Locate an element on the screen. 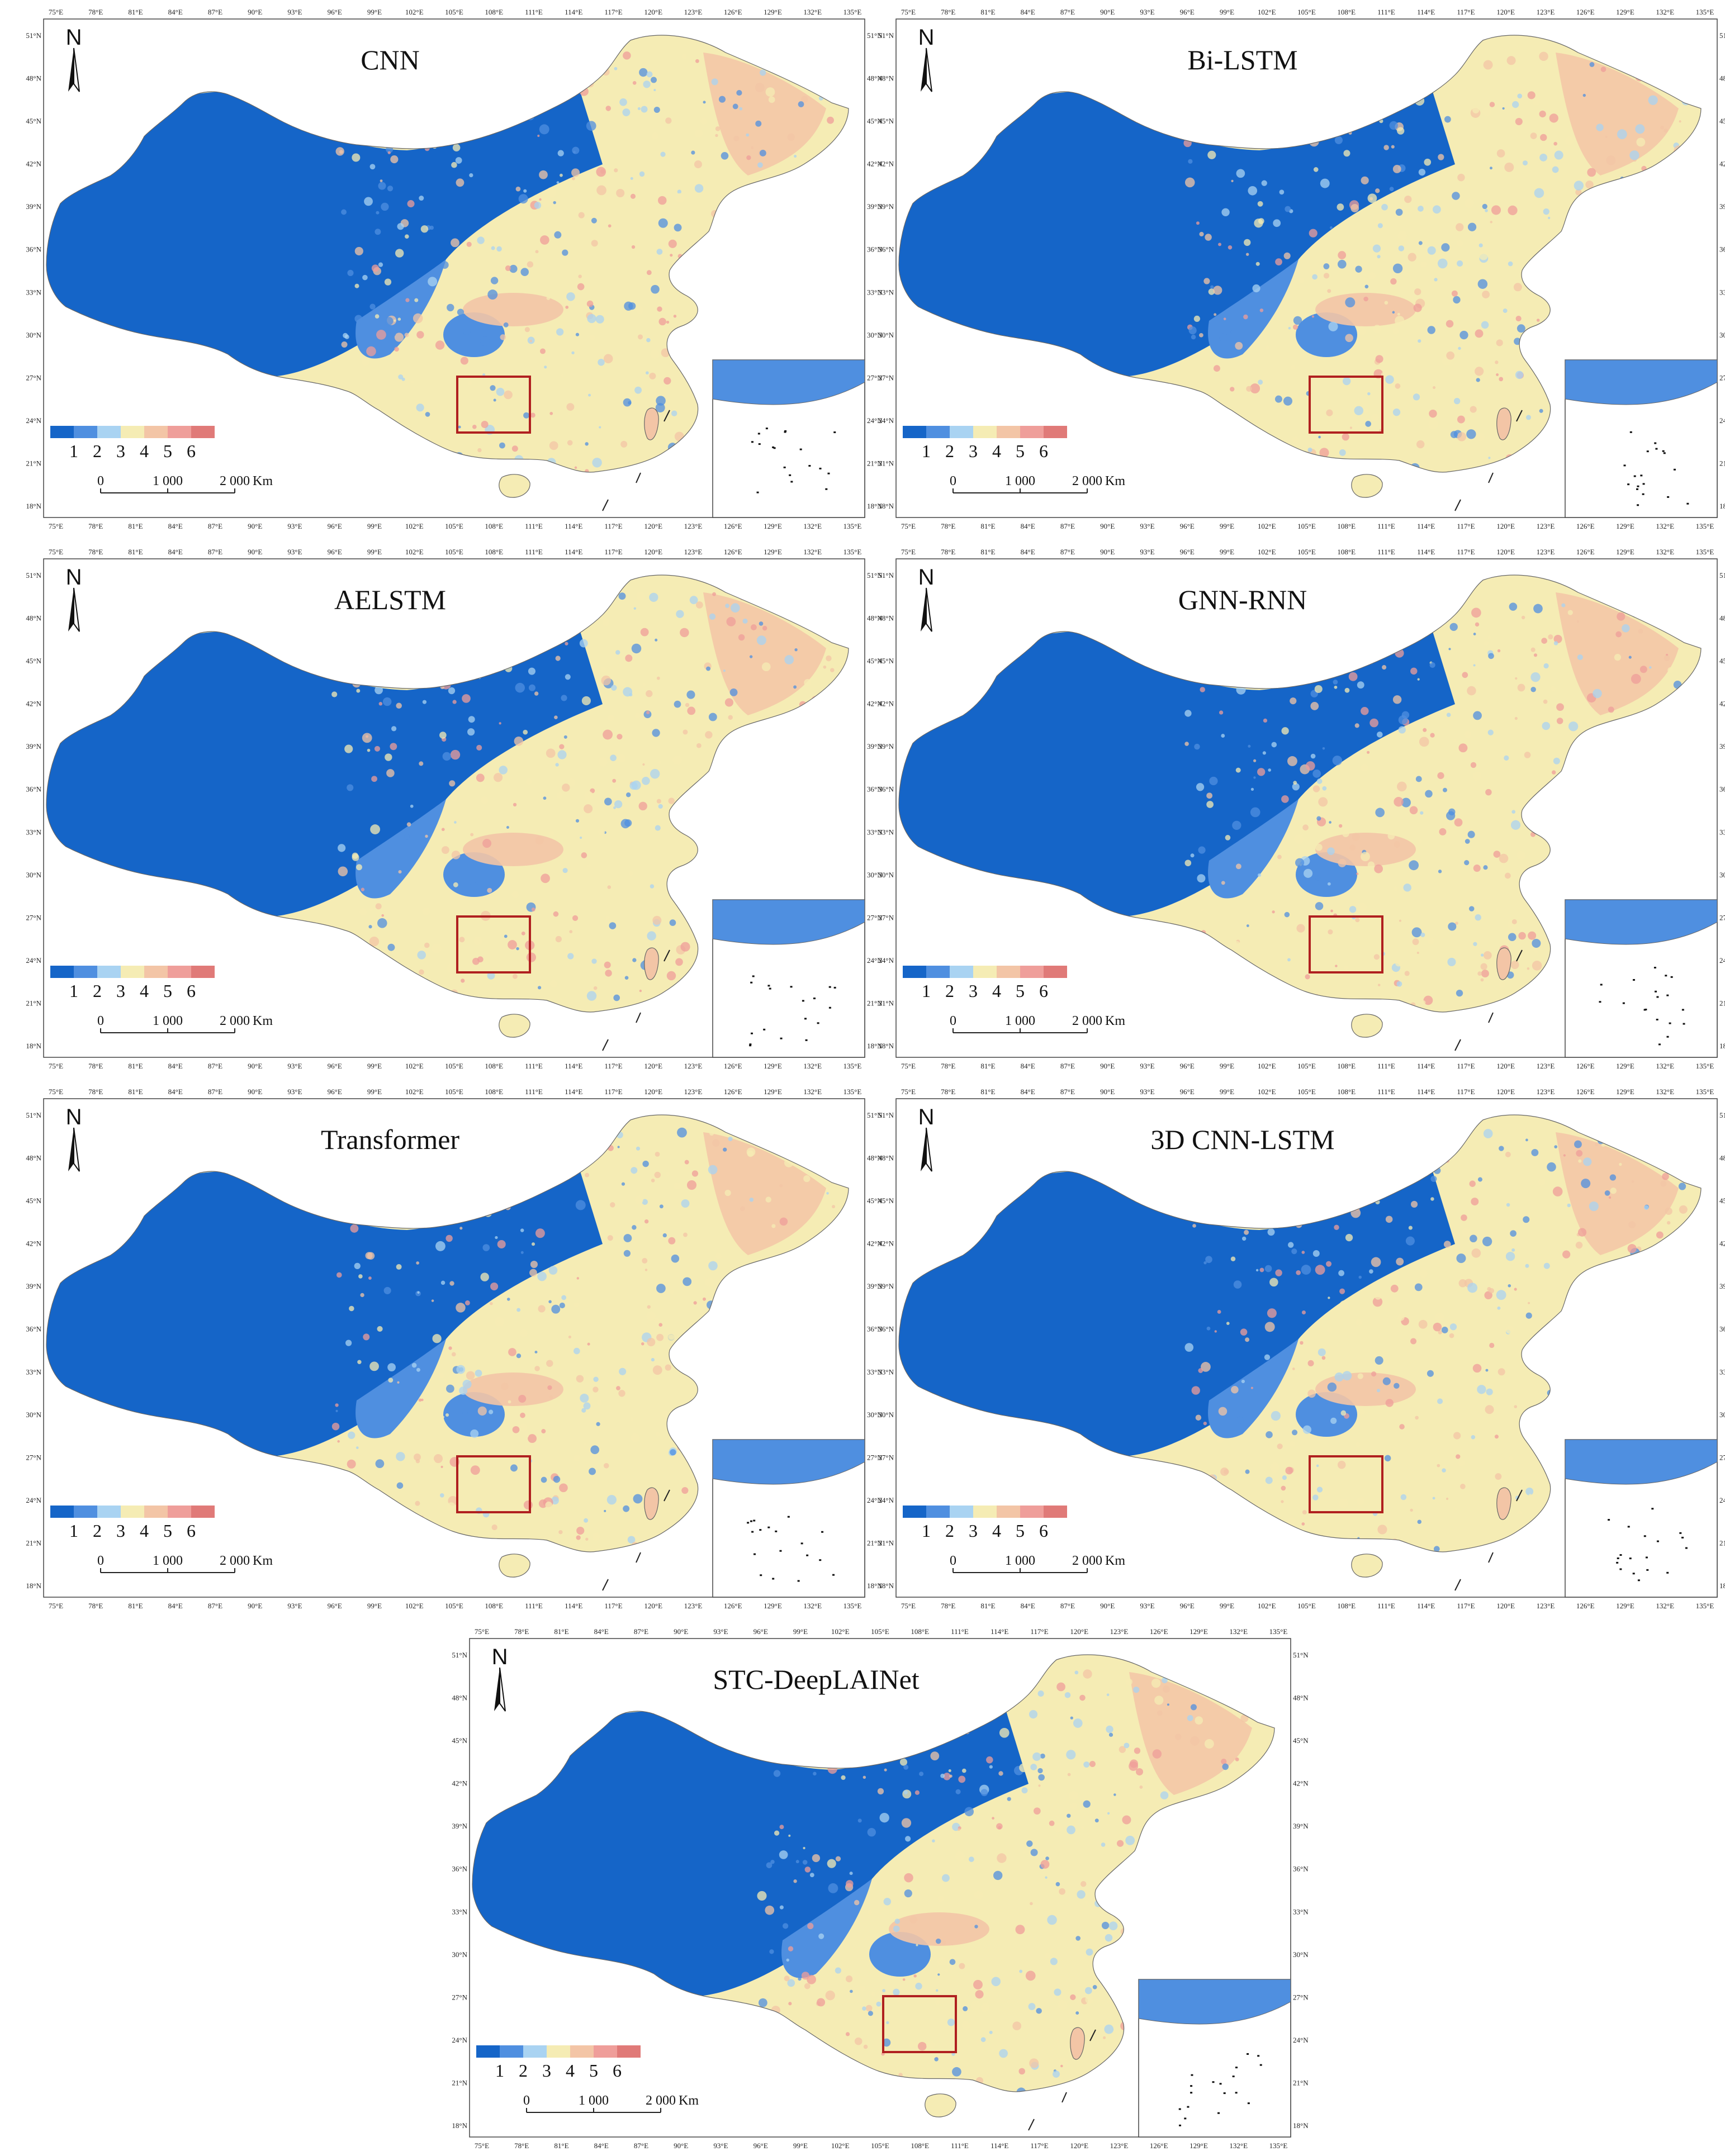  lon-tick-label-top: 90°E is located at coordinates (1107, 552).